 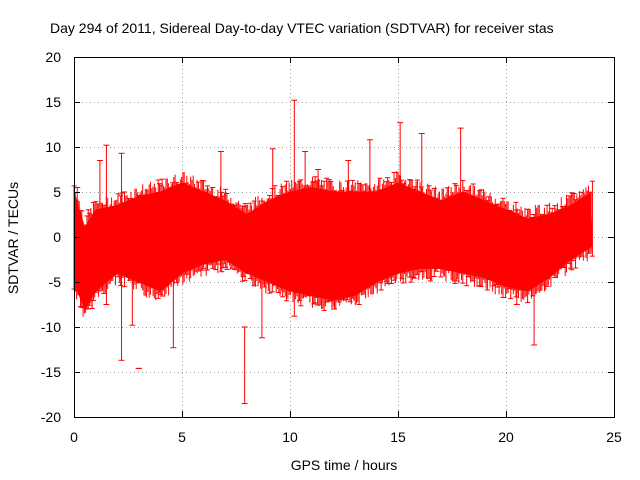 I want to click on y-tick-label: 20, so click(x=53, y=57).